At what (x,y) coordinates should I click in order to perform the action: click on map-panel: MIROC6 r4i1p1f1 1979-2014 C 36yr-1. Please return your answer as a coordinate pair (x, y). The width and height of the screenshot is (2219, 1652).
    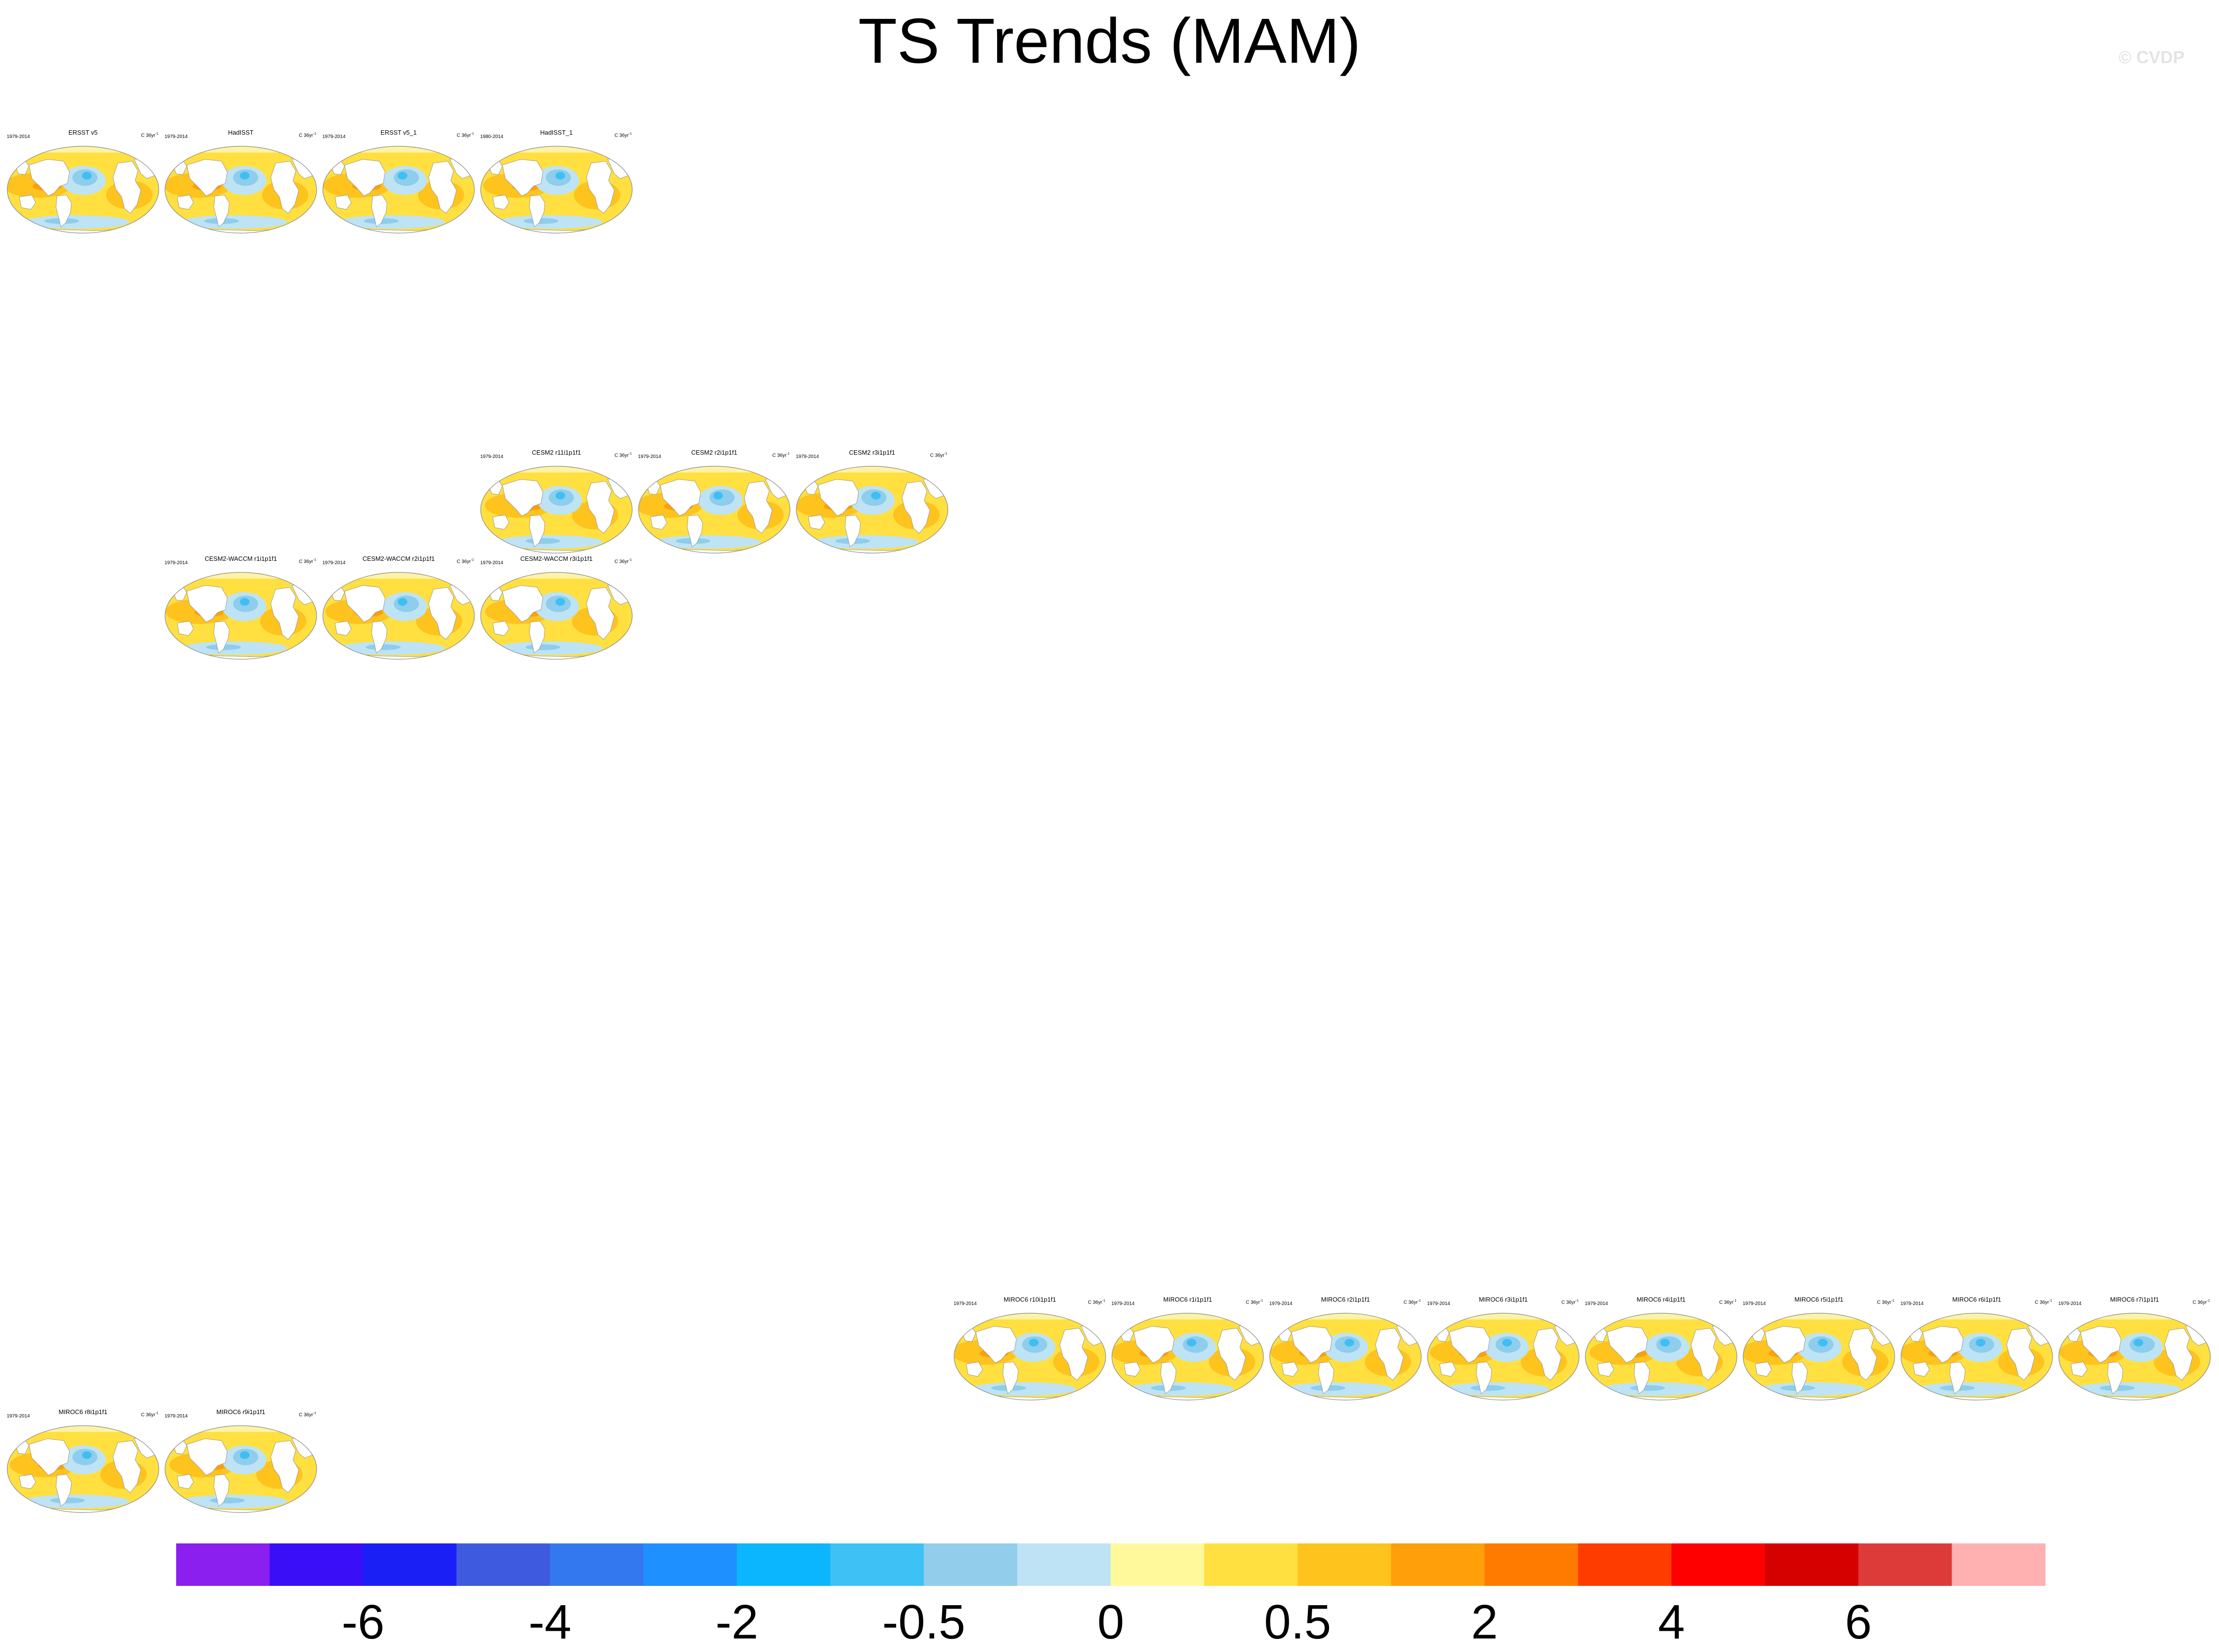
    Looking at the image, I should click on (1661, 1348).